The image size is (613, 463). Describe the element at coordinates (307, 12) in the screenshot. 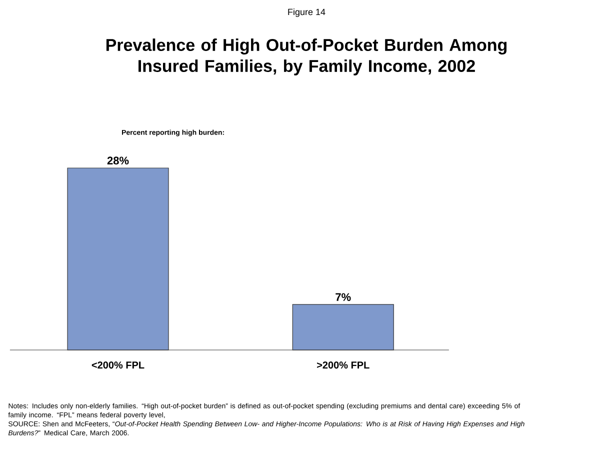

I see `caption: Figure 14` at that location.